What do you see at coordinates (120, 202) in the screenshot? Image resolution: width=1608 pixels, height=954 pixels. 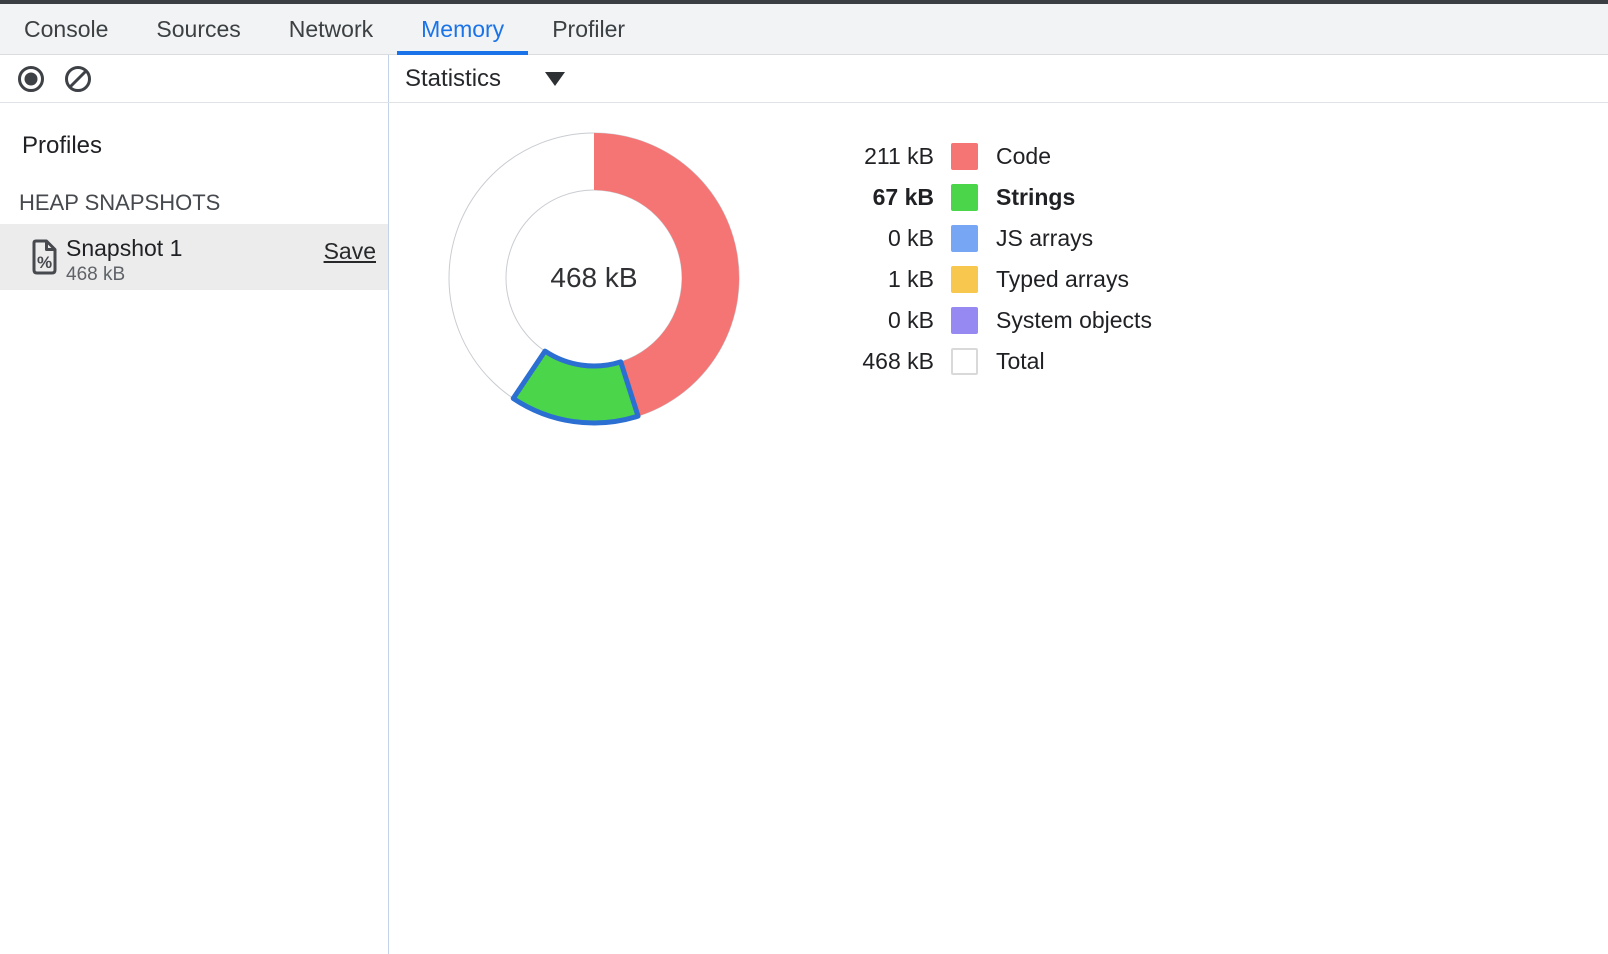 I see `heap-snapshots-section-title: HEAP SNAPSHOTS` at bounding box center [120, 202].